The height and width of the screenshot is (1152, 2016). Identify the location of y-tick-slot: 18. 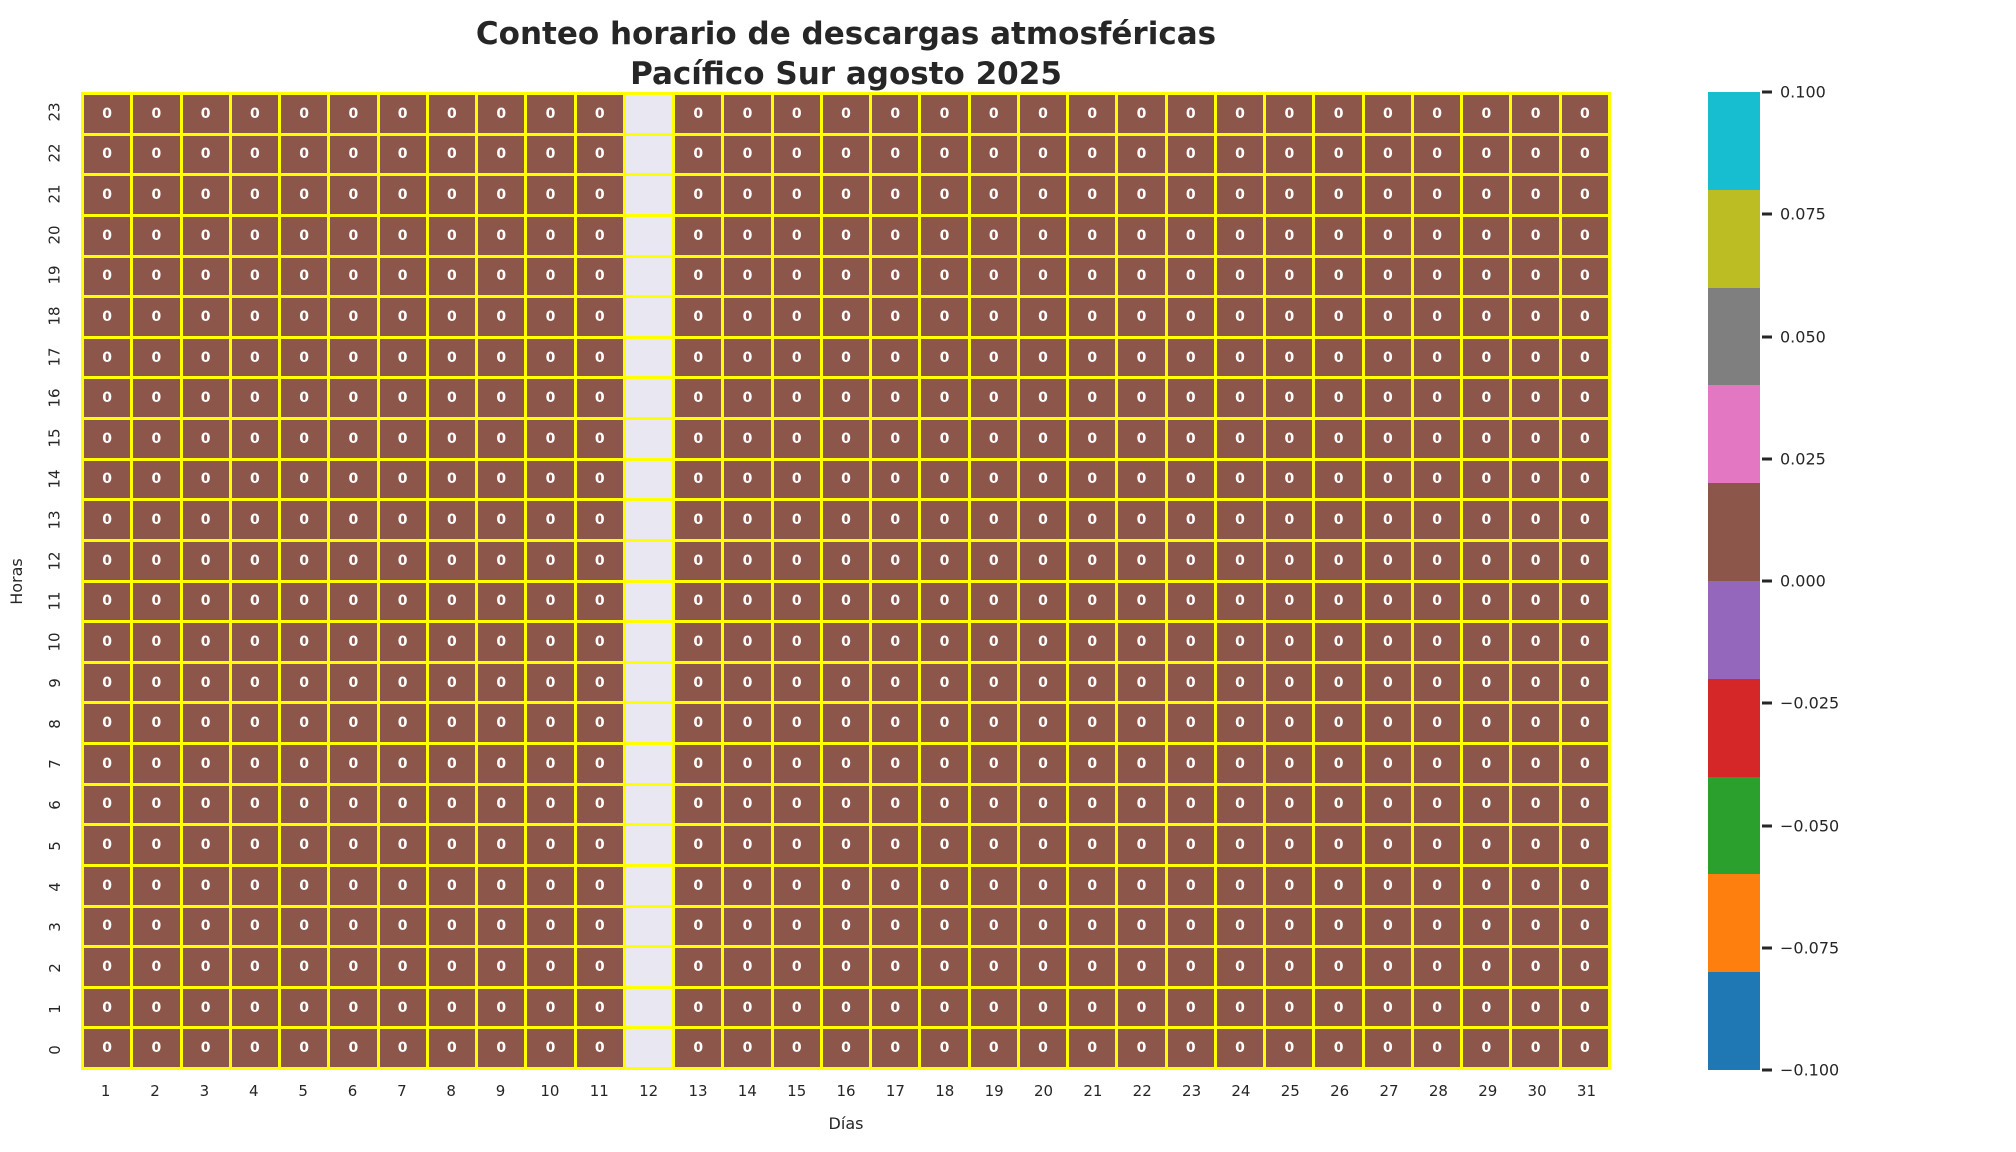
(55, 316).